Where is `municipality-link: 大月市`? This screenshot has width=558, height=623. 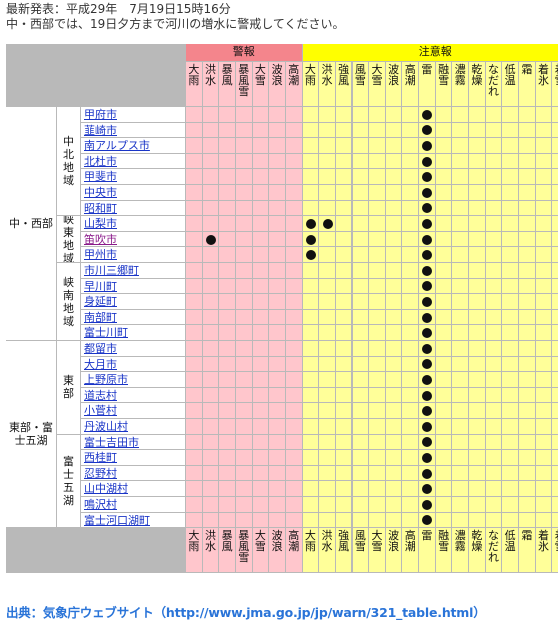
municipality-link: 大月市 is located at coordinates (133, 364).